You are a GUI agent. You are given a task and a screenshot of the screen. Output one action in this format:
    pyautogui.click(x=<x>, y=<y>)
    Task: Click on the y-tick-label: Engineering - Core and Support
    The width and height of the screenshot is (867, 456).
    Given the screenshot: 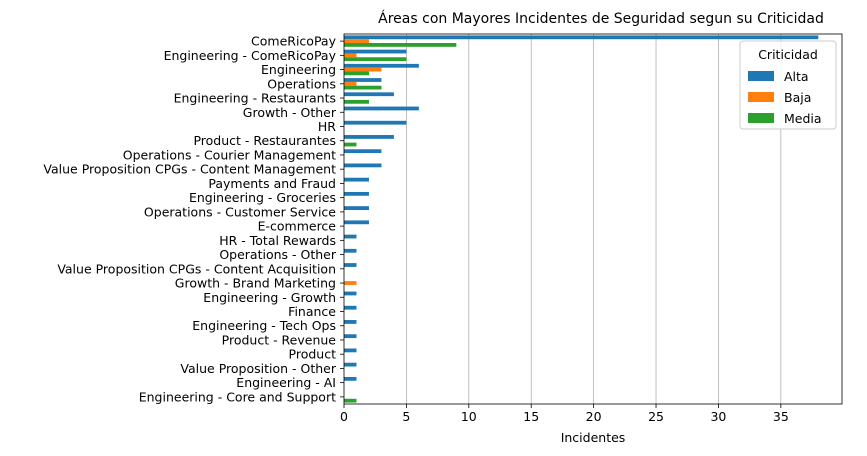 What is the action you would take?
    pyautogui.click(x=237, y=396)
    